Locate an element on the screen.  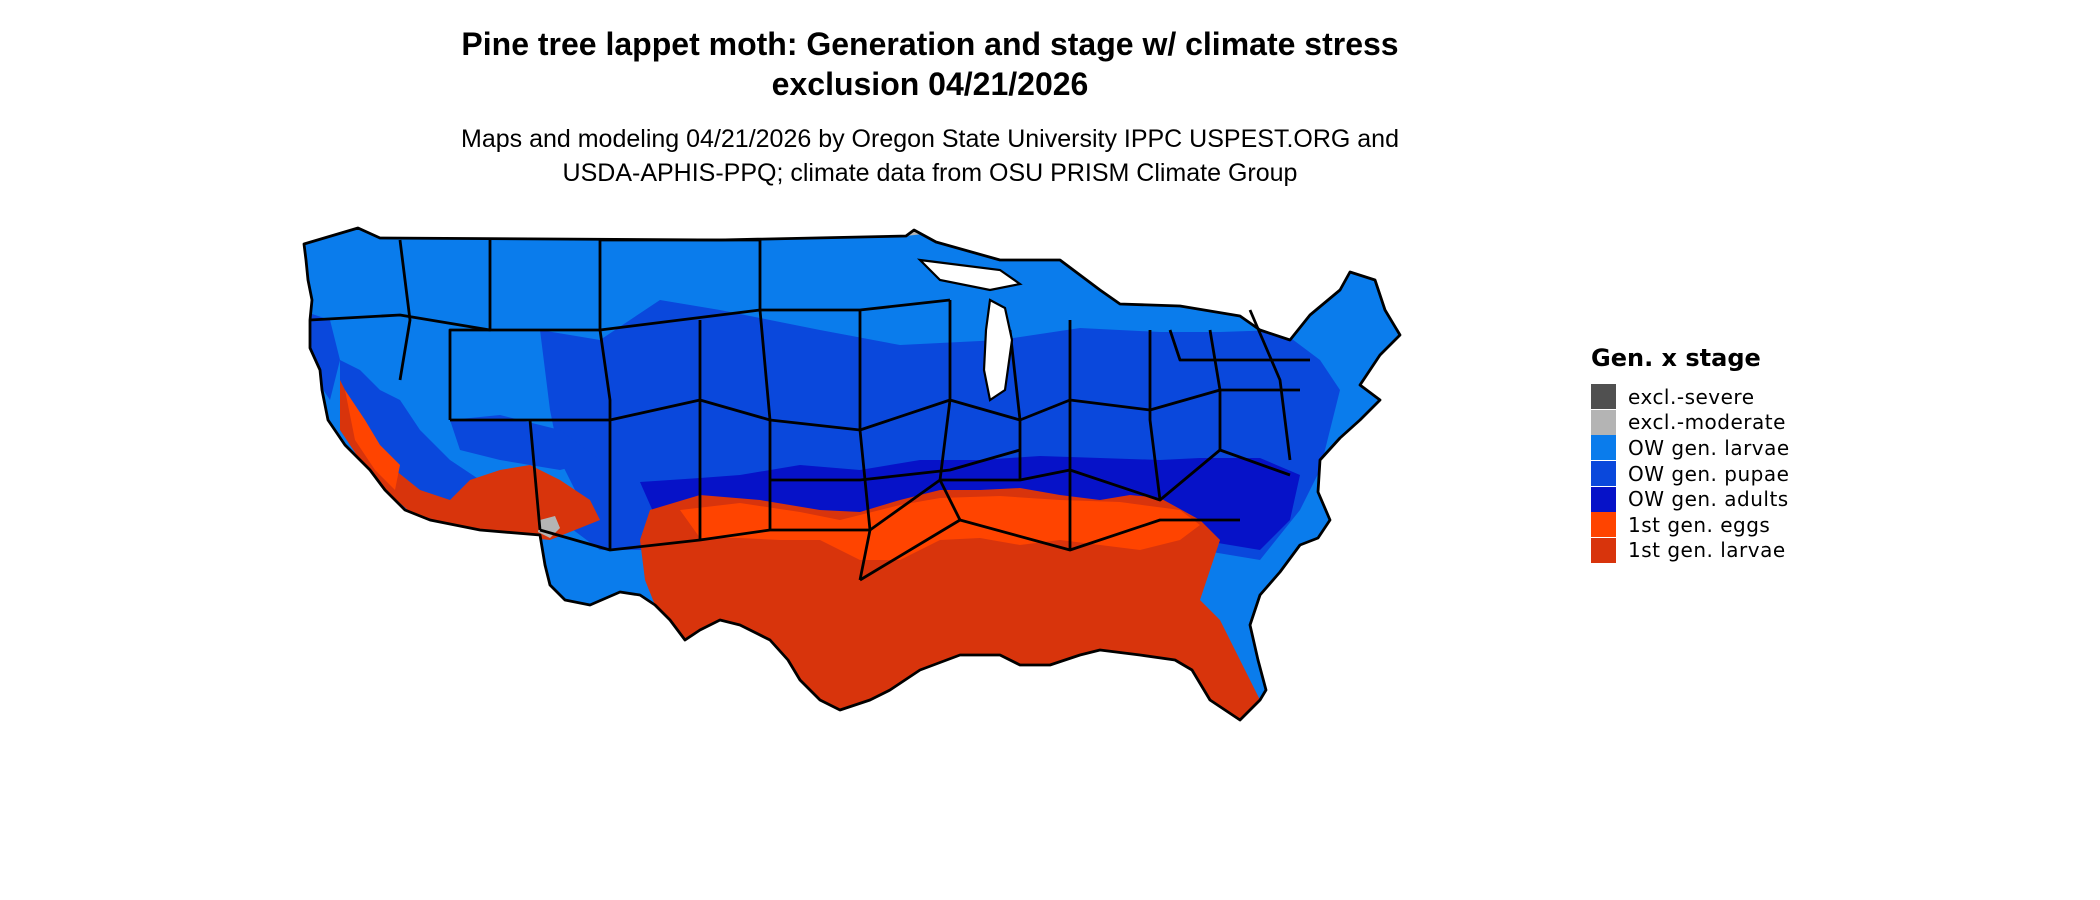
zone-1st-larvae-south is located at coordinates (950, 604).